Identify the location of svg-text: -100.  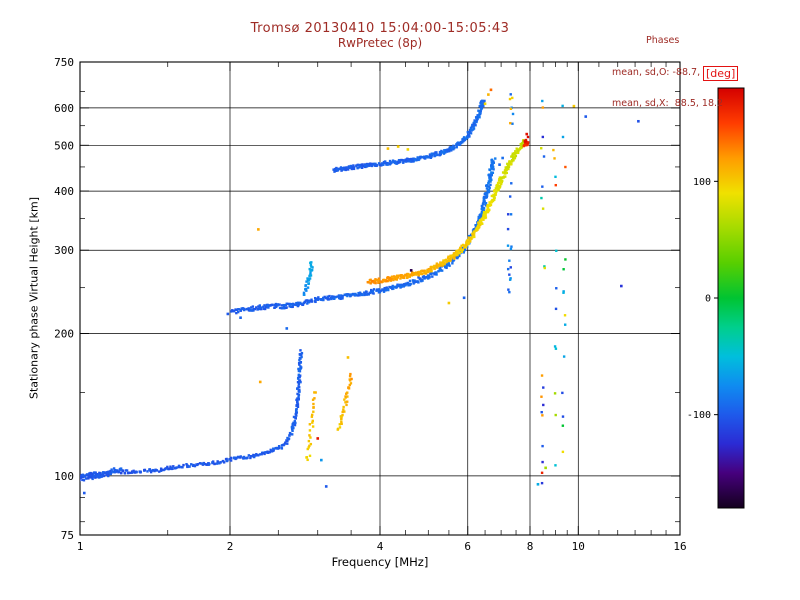
(699, 415).